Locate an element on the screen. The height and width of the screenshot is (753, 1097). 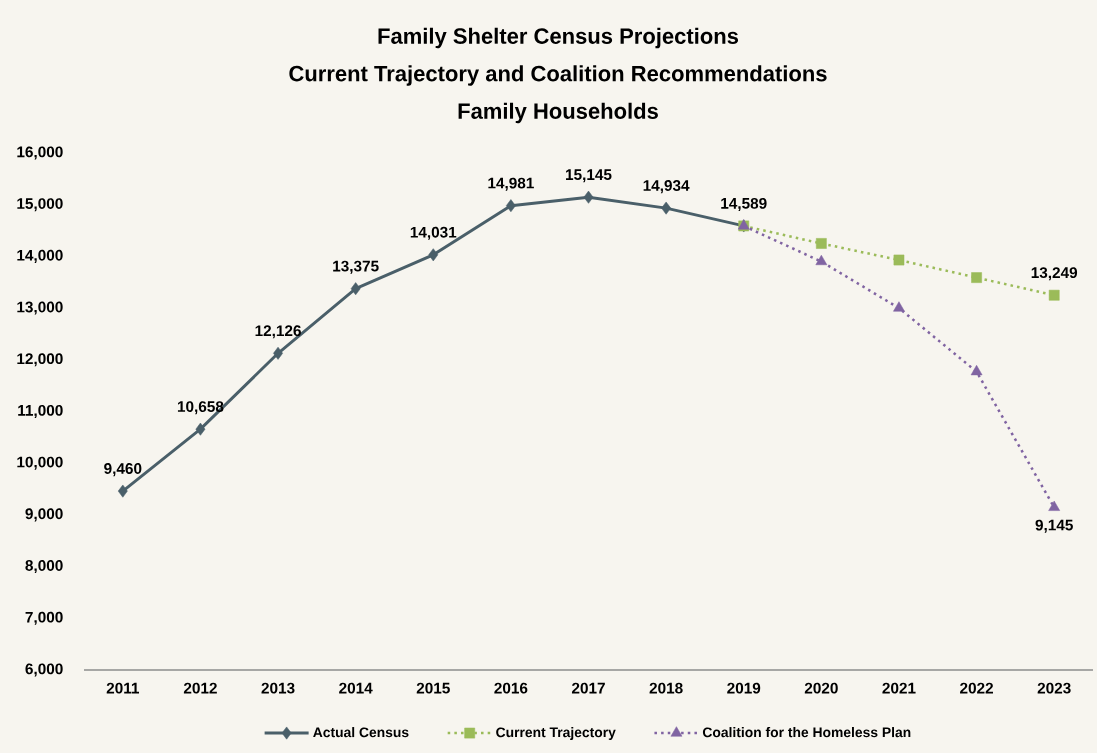
x-tick-label: 2014 is located at coordinates (356, 688).